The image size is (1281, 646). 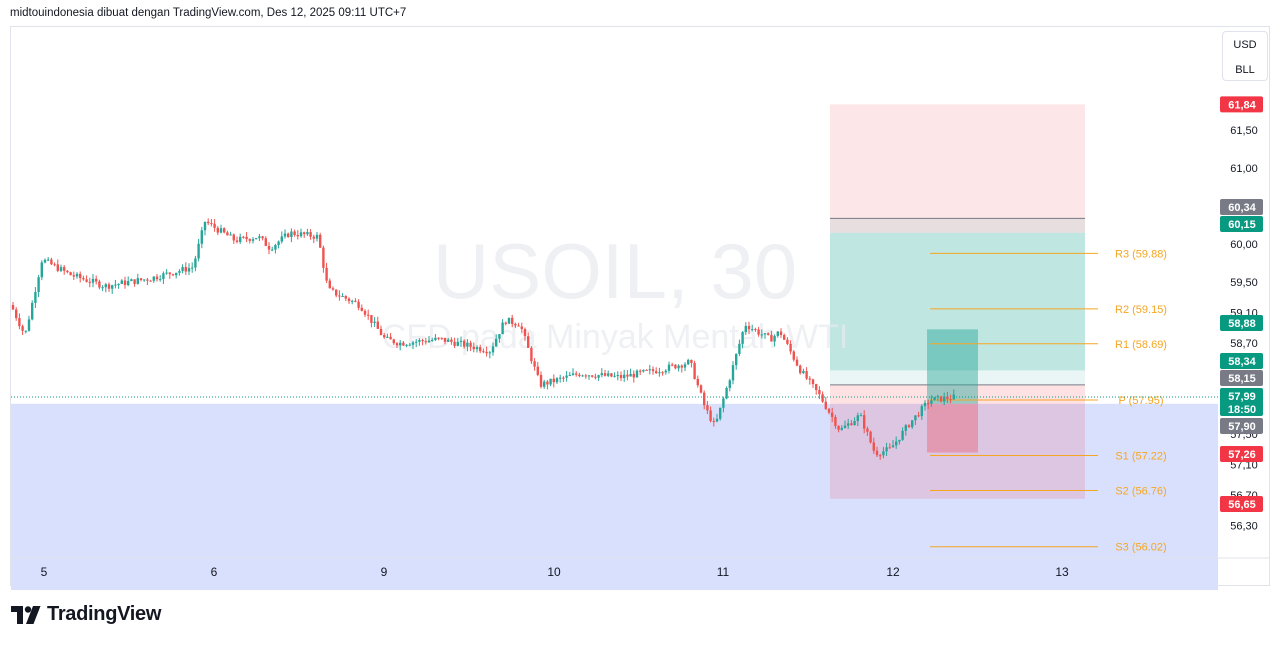 I want to click on price-label-60-15: 60,15, so click(x=1241, y=224).